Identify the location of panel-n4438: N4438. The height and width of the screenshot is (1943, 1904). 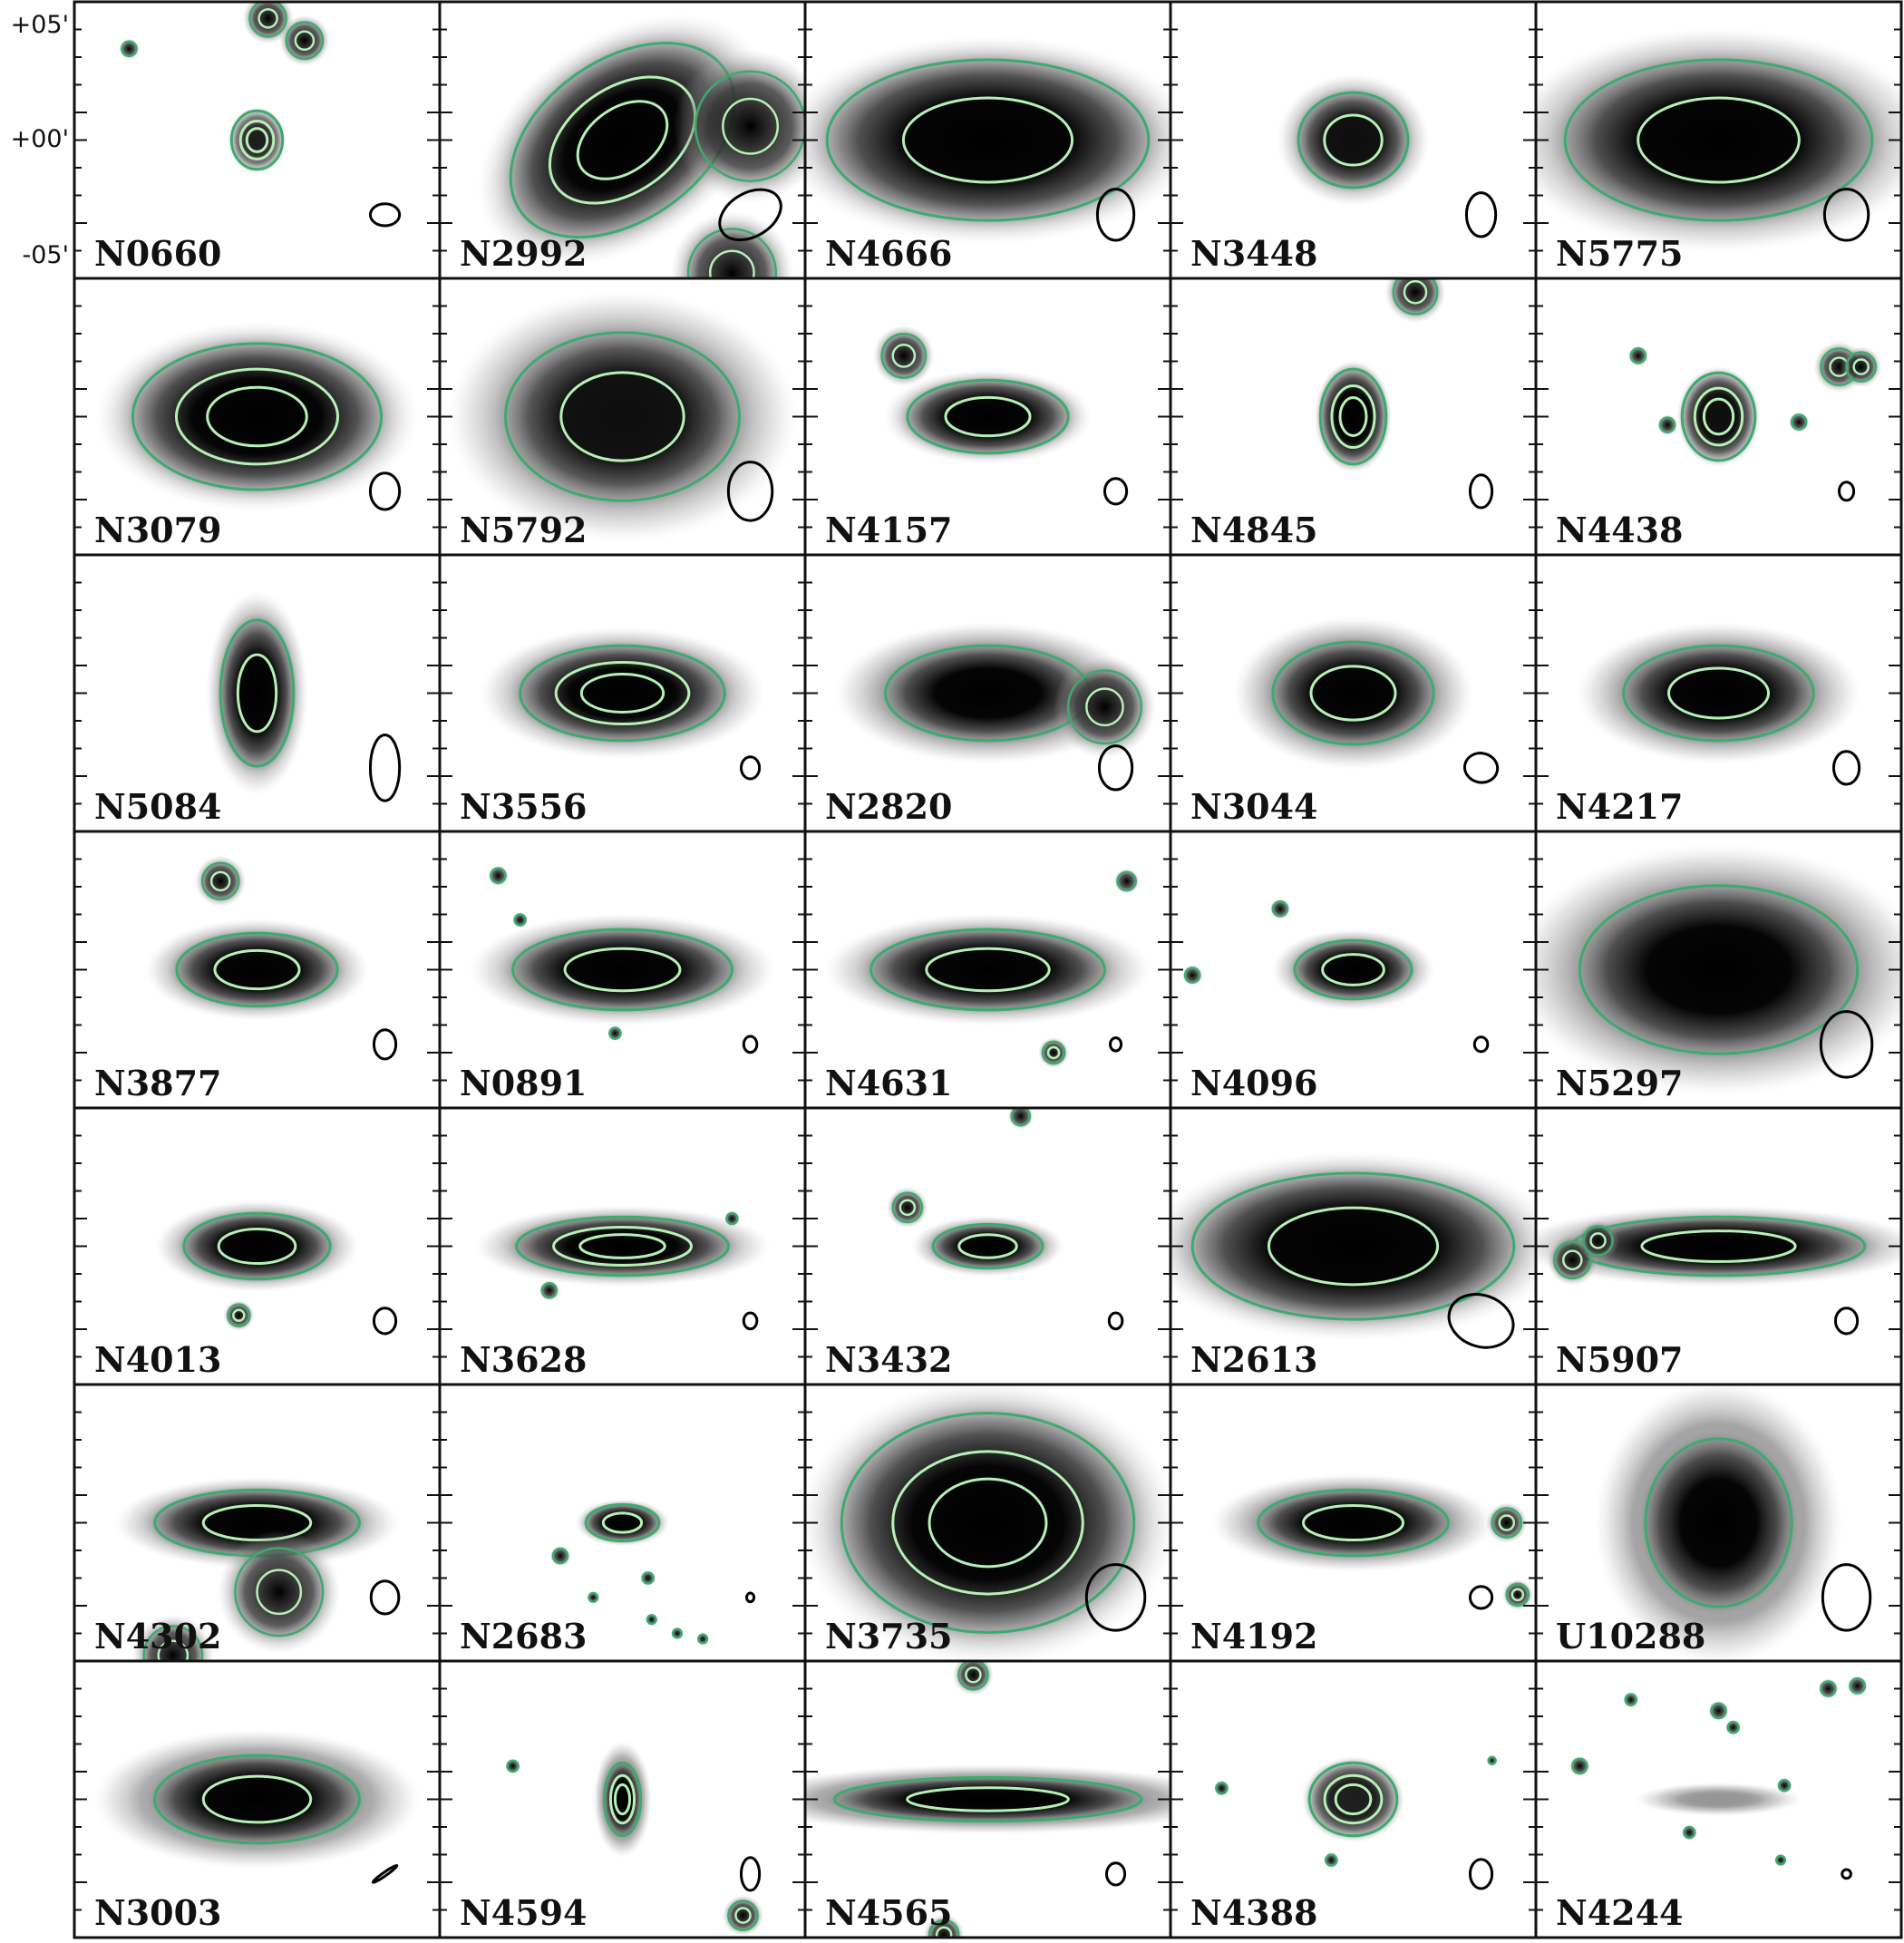
(1718, 417).